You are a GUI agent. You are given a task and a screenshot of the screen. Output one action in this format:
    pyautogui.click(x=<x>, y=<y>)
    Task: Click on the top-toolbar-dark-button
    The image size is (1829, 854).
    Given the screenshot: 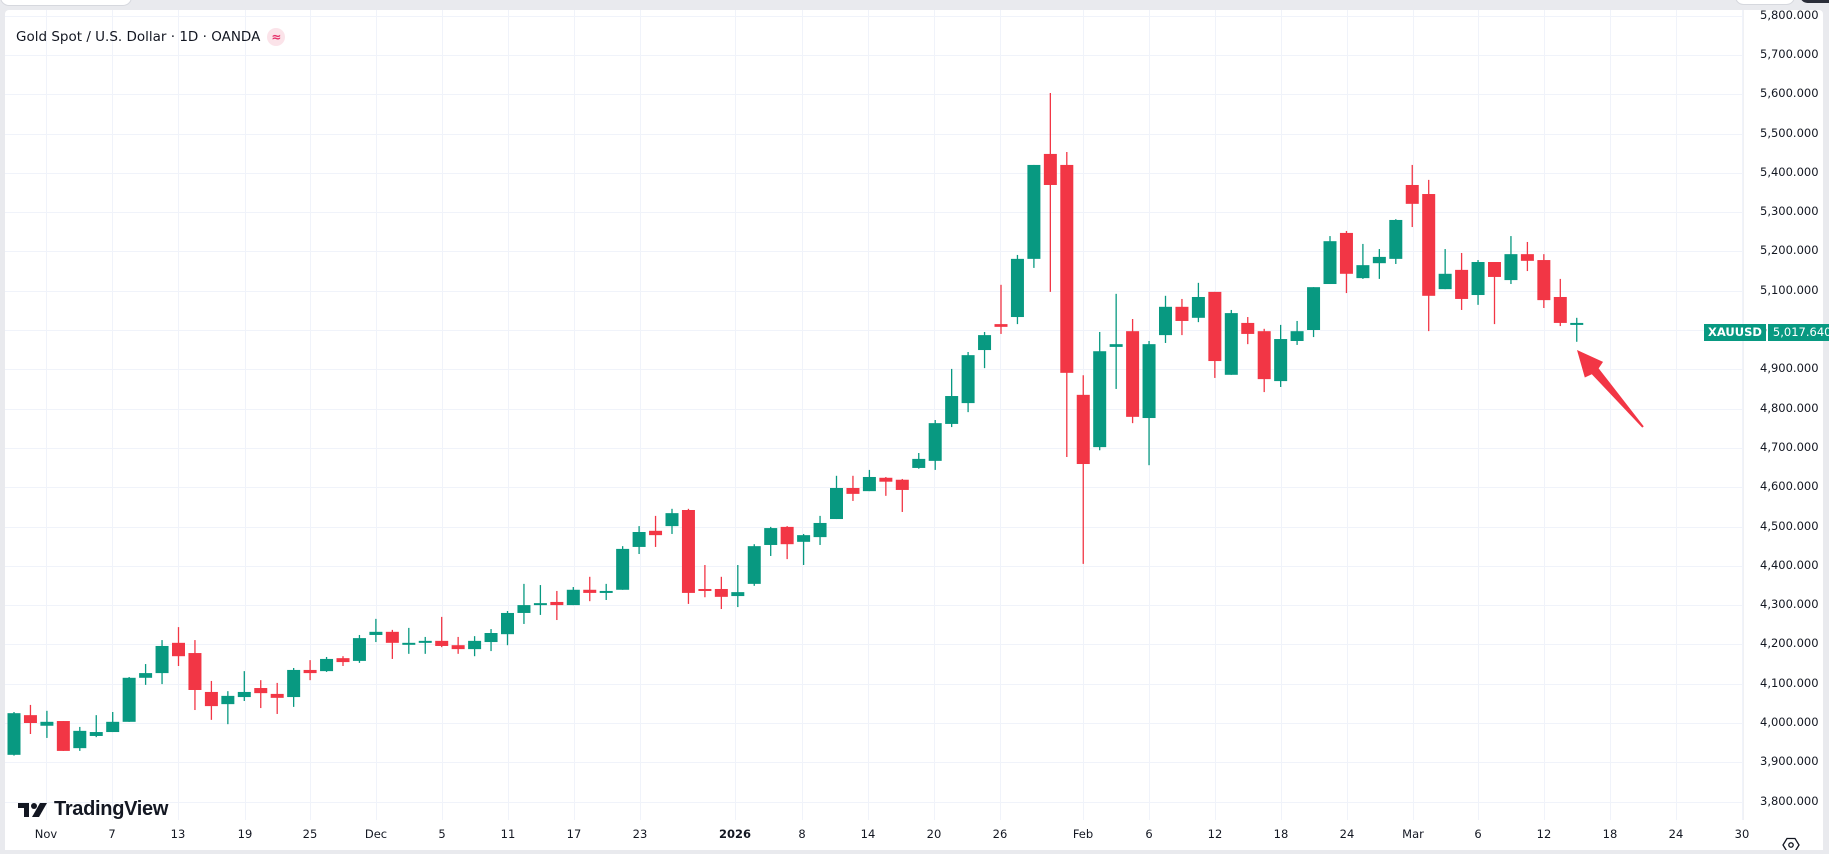 What is the action you would take?
    pyautogui.click(x=1814, y=1)
    